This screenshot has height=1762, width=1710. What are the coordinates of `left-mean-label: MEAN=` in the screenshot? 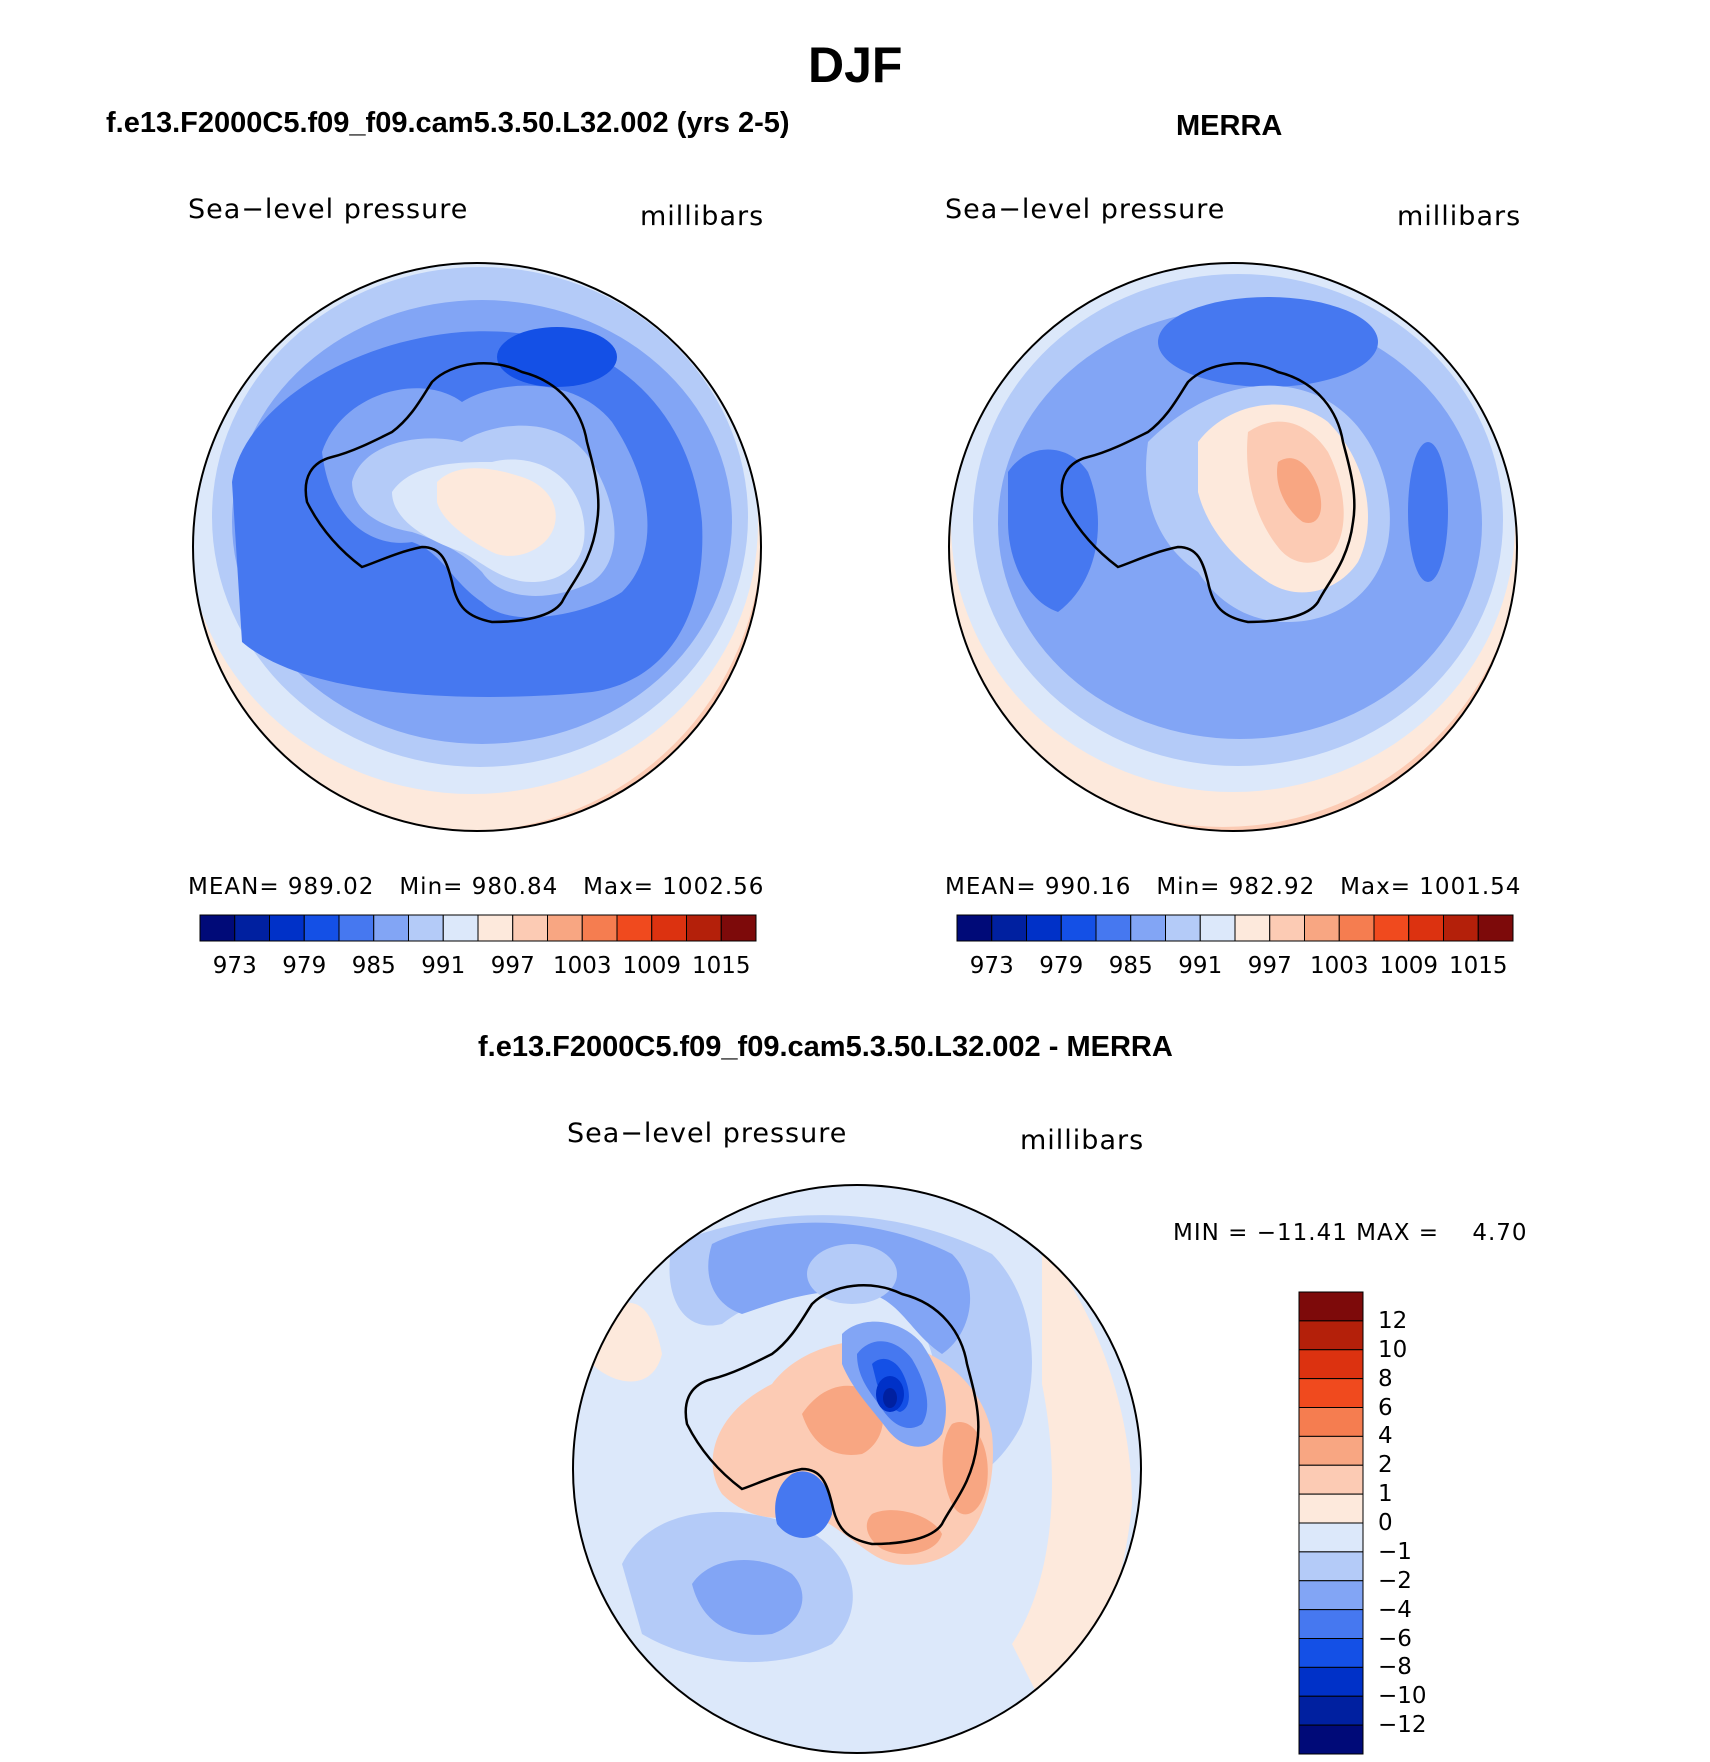 It's located at (234, 887).